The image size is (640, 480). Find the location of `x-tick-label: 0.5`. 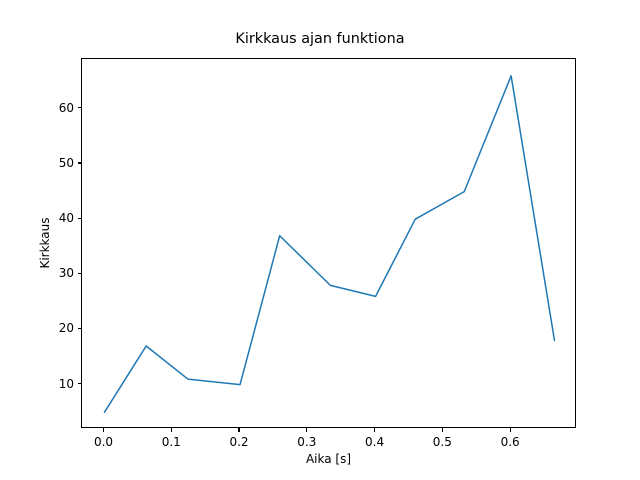

x-tick-label: 0.5 is located at coordinates (442, 442).